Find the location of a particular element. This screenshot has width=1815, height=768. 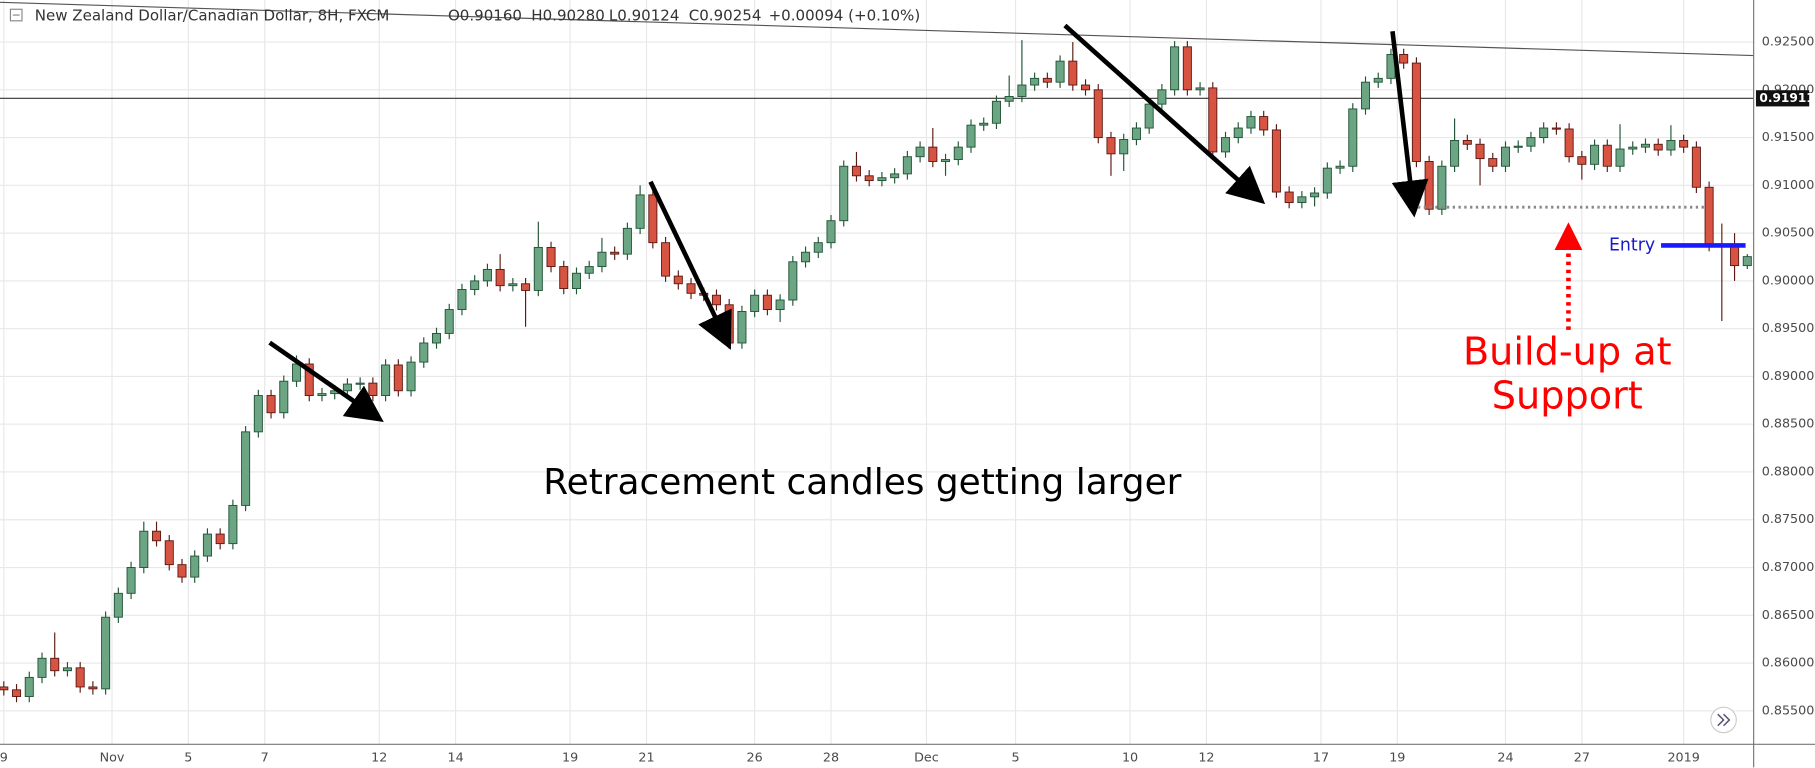

change: +0.00094 (+0.10%) is located at coordinates (845, 16).